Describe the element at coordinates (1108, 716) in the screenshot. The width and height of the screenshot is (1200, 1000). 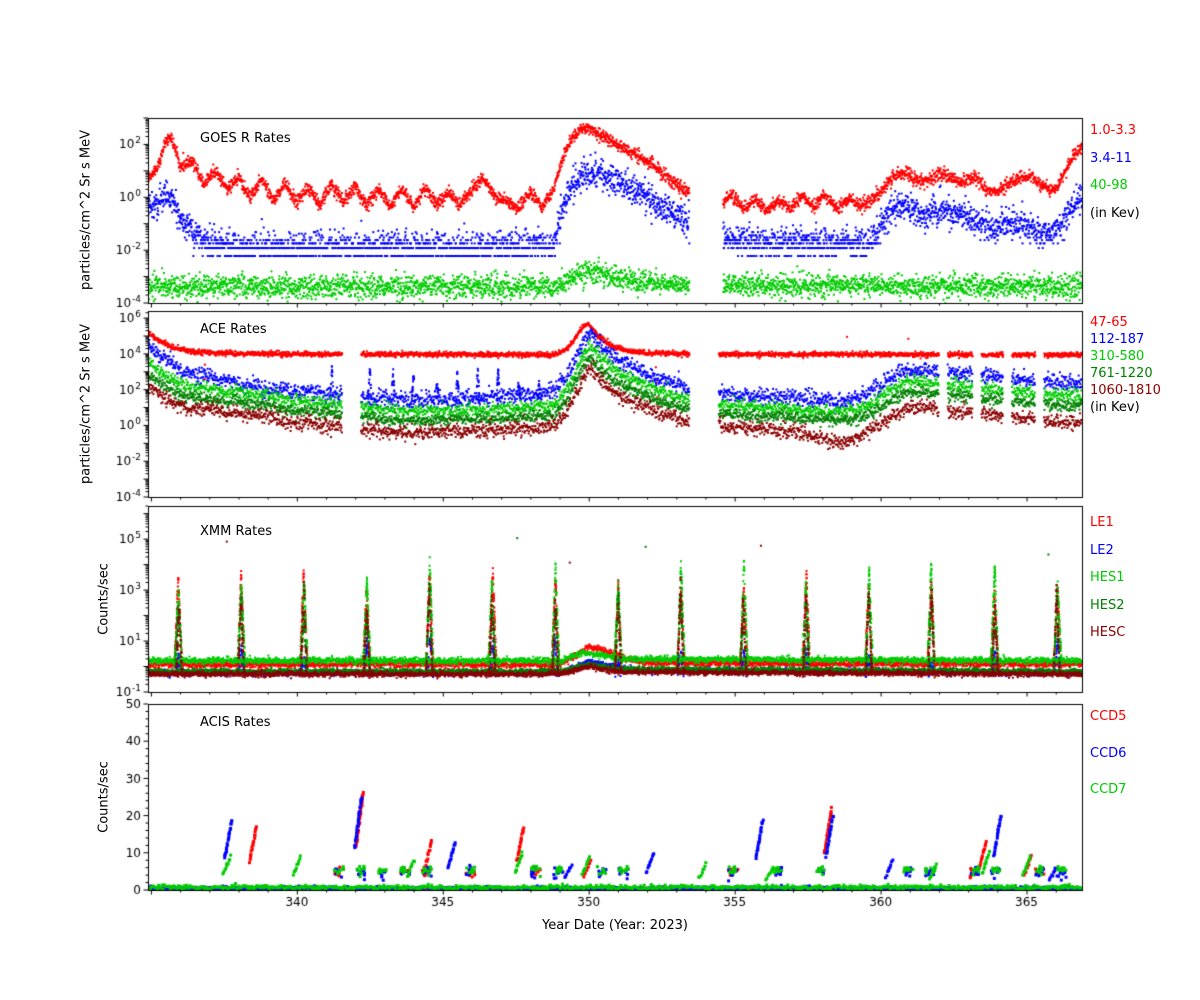
I see `legend-ccd5: CCD5` at that location.